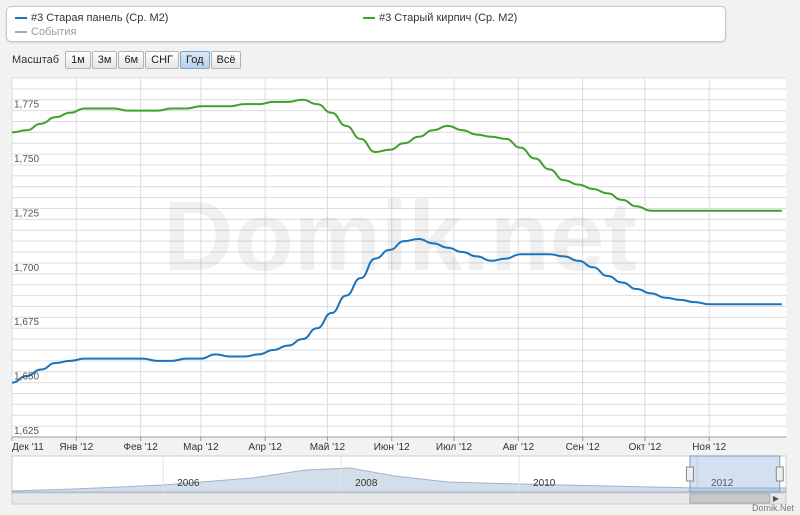  What do you see at coordinates (194, 60) in the screenshot?
I see `zoom-1y-button: Год` at bounding box center [194, 60].